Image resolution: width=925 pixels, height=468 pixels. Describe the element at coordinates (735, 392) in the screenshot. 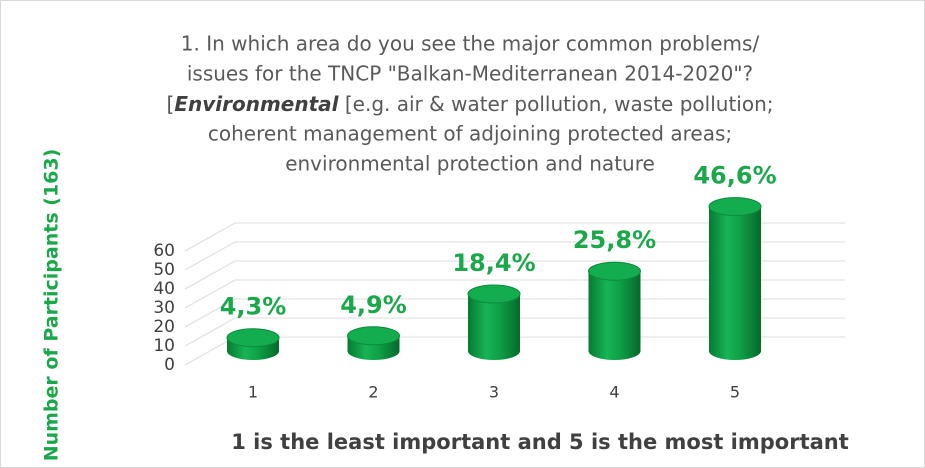

I see `x-tick-label: 5` at that location.